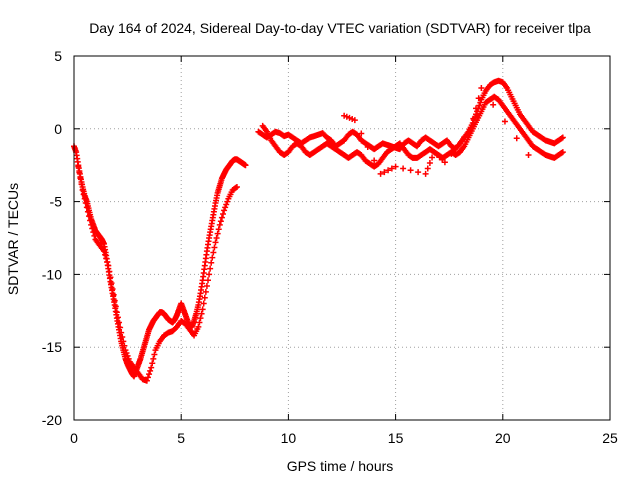  I want to click on x-tick-label: 20, so click(503, 438).